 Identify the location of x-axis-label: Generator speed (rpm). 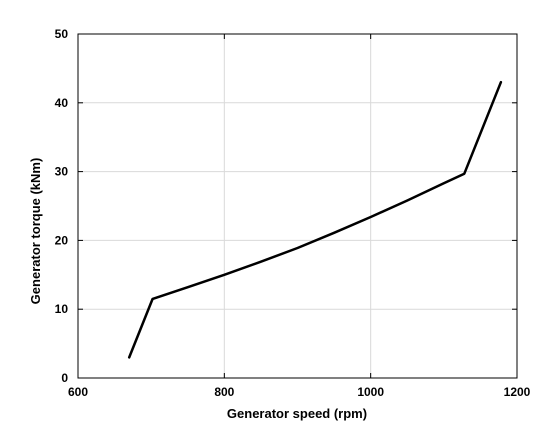
(297, 413).